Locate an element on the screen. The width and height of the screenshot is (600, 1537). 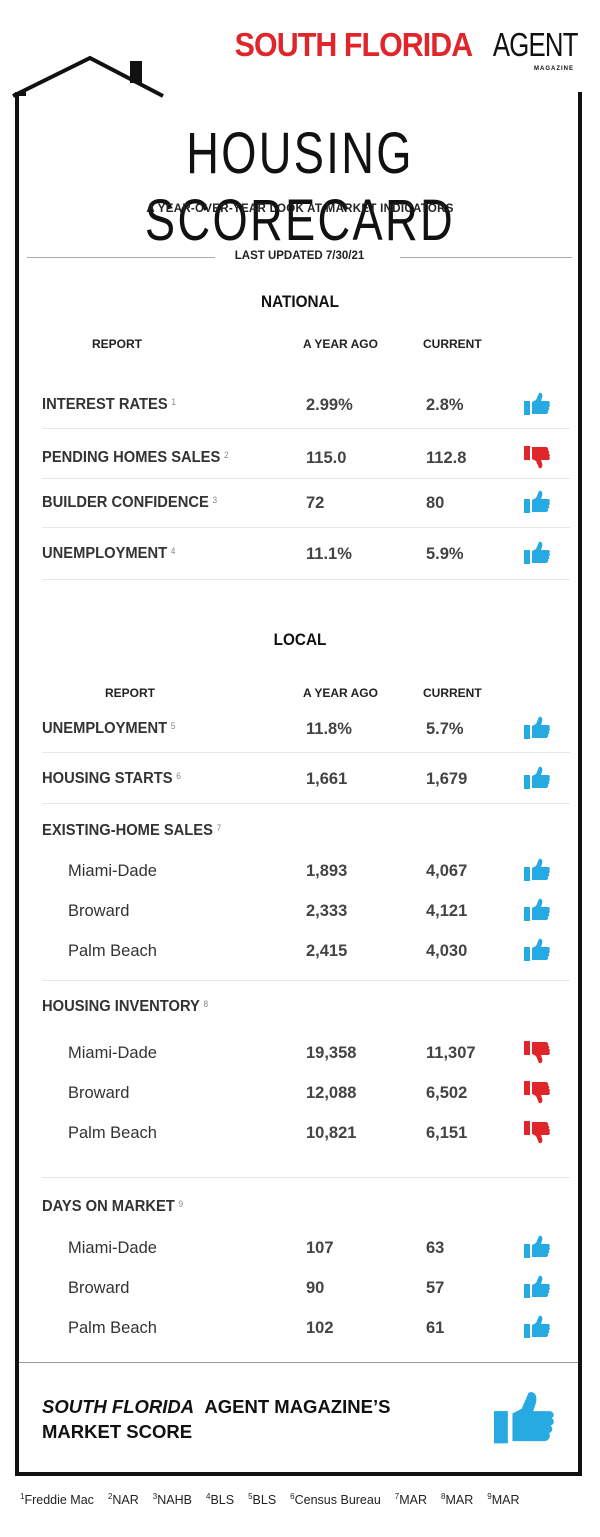
year-ago-value: 72 is located at coordinates (315, 503).